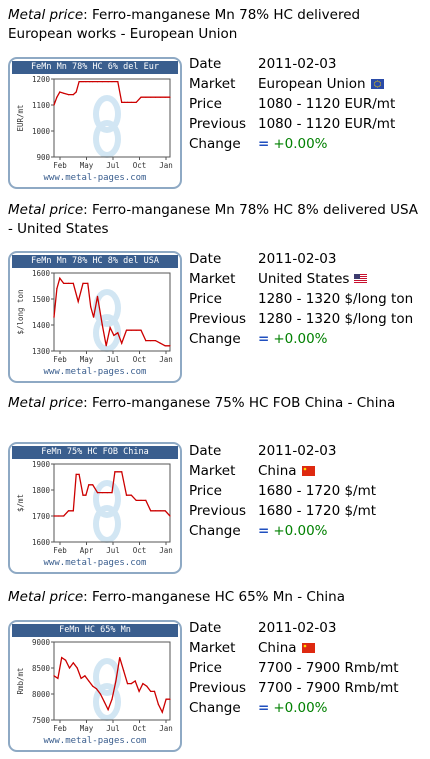 The height and width of the screenshot is (759, 430). Describe the element at coordinates (214, 597) in the screenshot. I see `title-text: : Ferro-manganese HC 65% Mn - China` at that location.